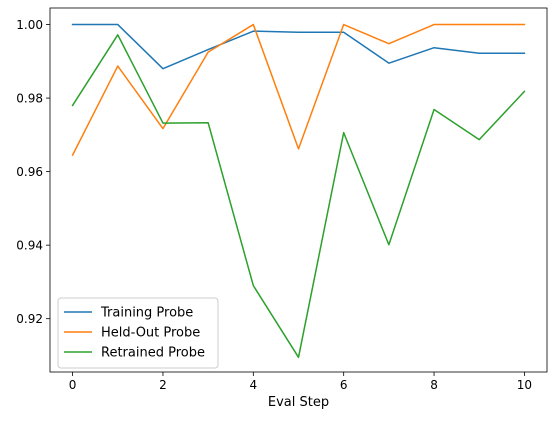 This screenshot has width=556, height=427. I want to click on legend-label: Training Probe, so click(146, 313).